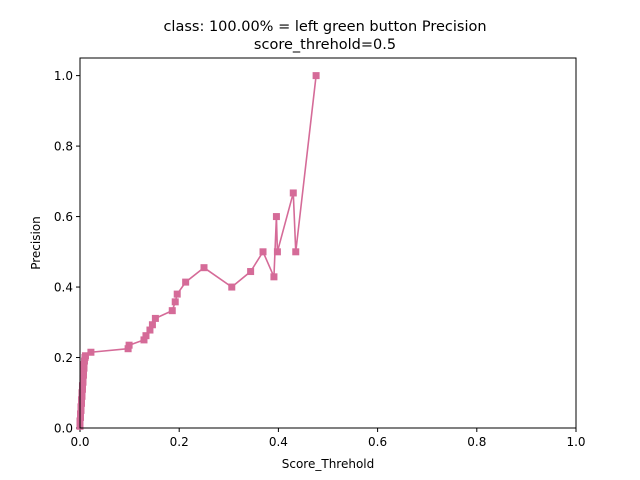 This screenshot has height=480, width=640. What do you see at coordinates (63, 429) in the screenshot?
I see `y-tick-label: 0.0` at bounding box center [63, 429].